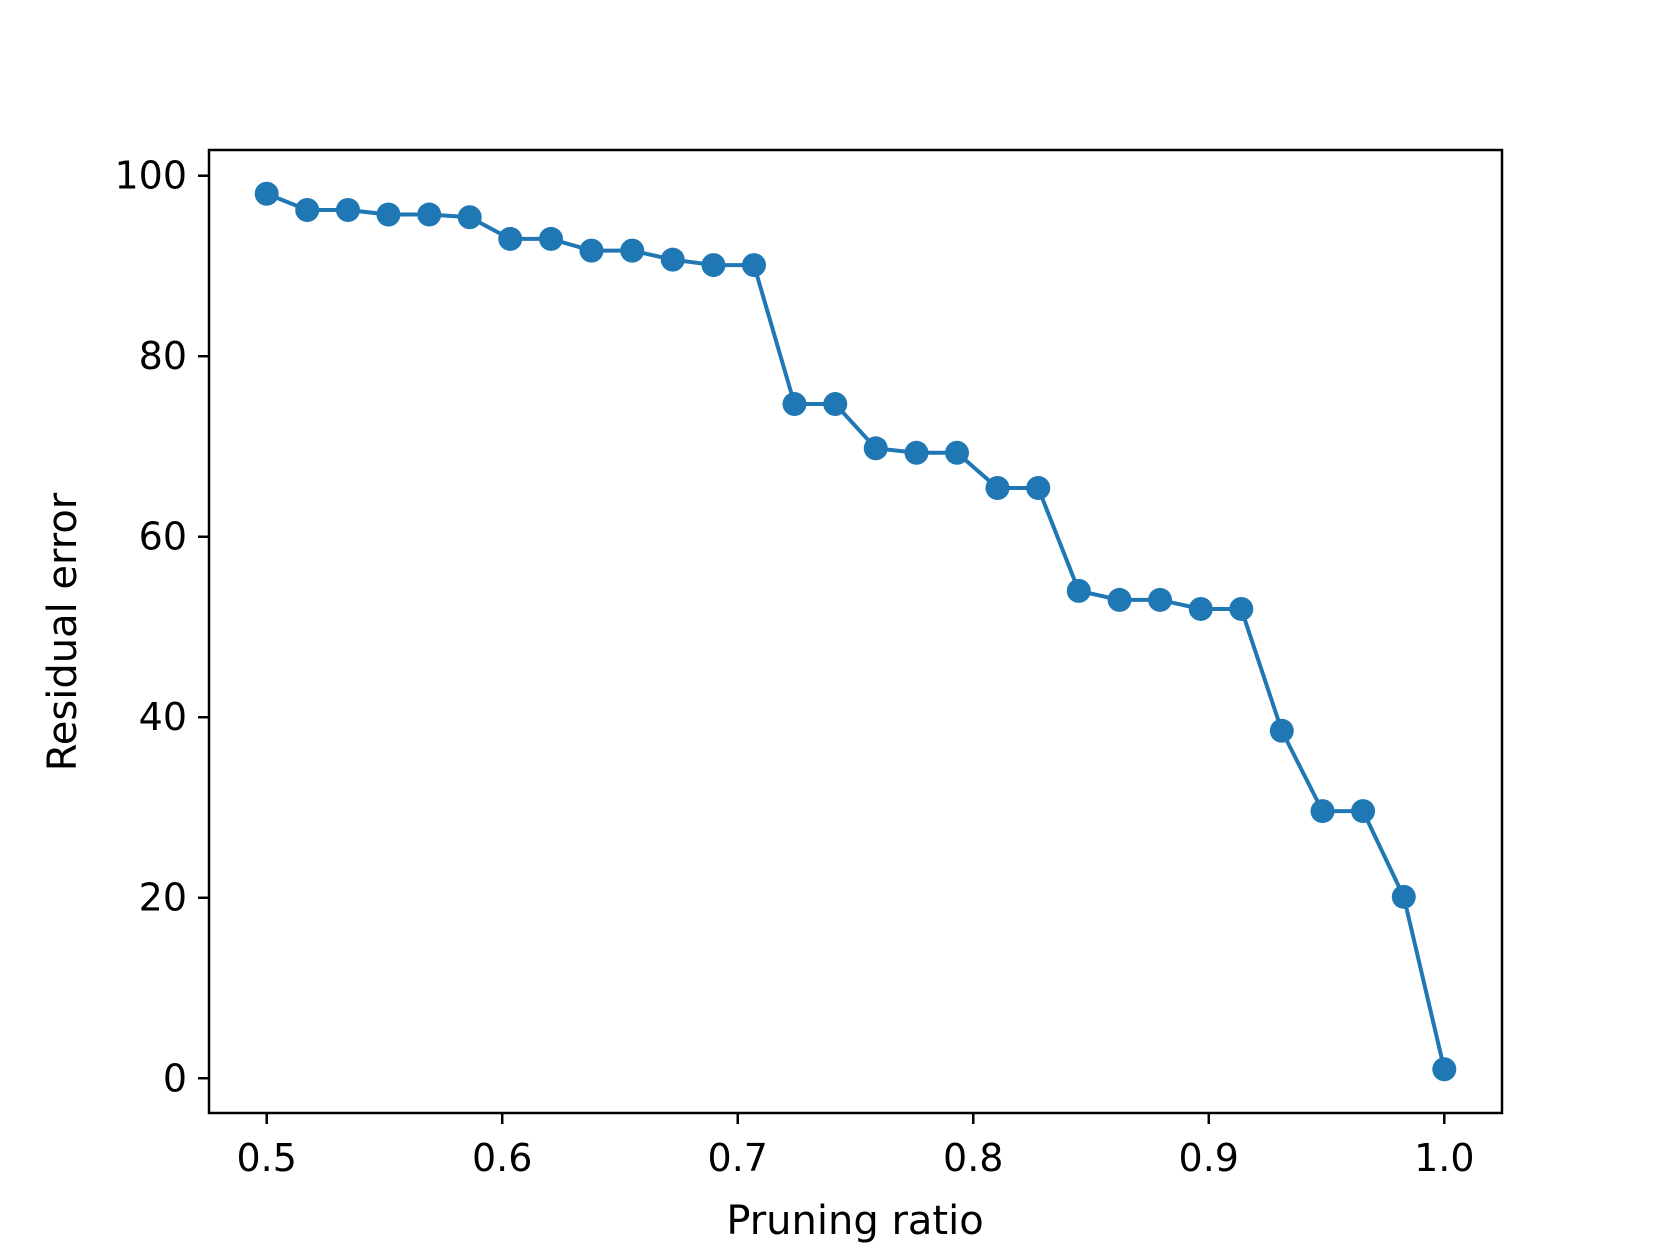 This screenshot has width=1660, height=1245. What do you see at coordinates (738, 1158) in the screenshot?
I see `x-tick-label: 0.7` at bounding box center [738, 1158].